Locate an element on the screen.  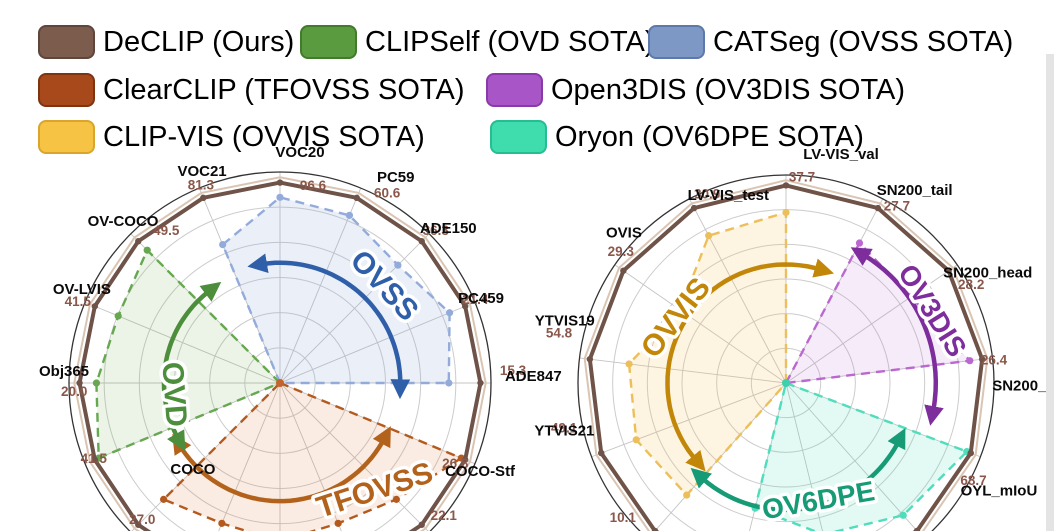
axis-label: Obj365 is located at coordinates (64, 371).